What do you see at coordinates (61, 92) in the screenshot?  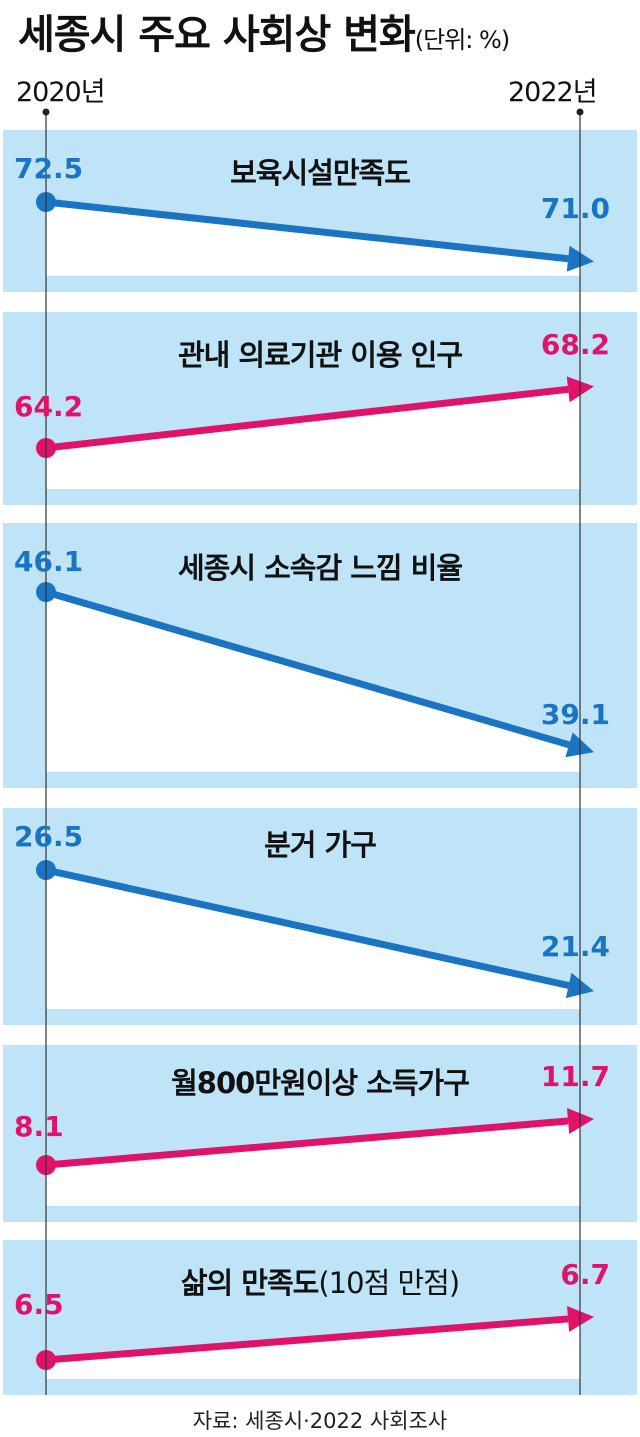 I see `year-label-start: 2020년` at bounding box center [61, 92].